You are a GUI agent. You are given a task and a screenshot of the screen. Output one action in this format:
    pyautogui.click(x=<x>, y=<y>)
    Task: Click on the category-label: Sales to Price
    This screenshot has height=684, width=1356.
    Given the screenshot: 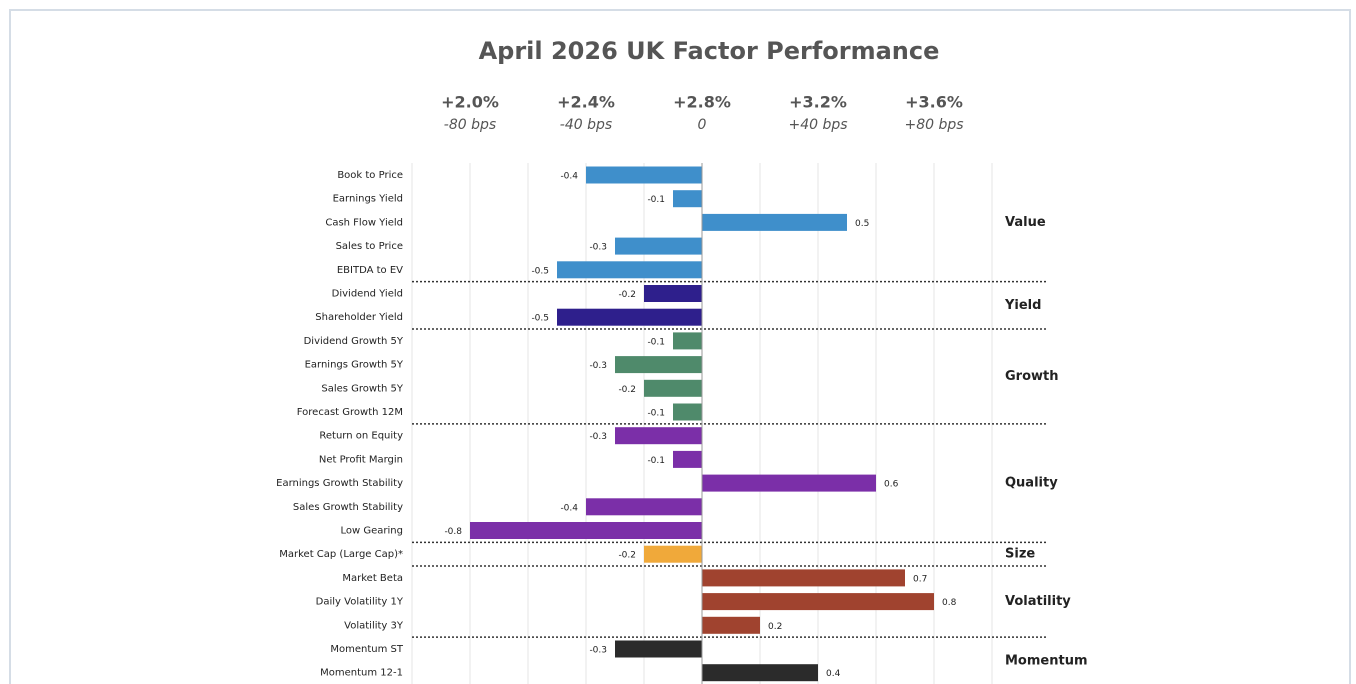 What is the action you would take?
    pyautogui.click(x=369, y=246)
    